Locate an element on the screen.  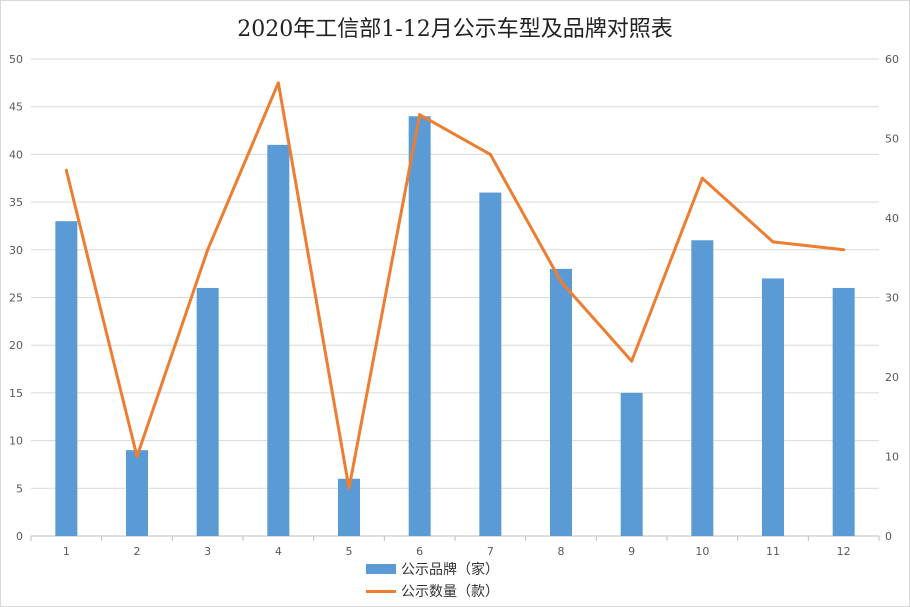
y-right-tick-label: 50 is located at coordinates (892, 139).